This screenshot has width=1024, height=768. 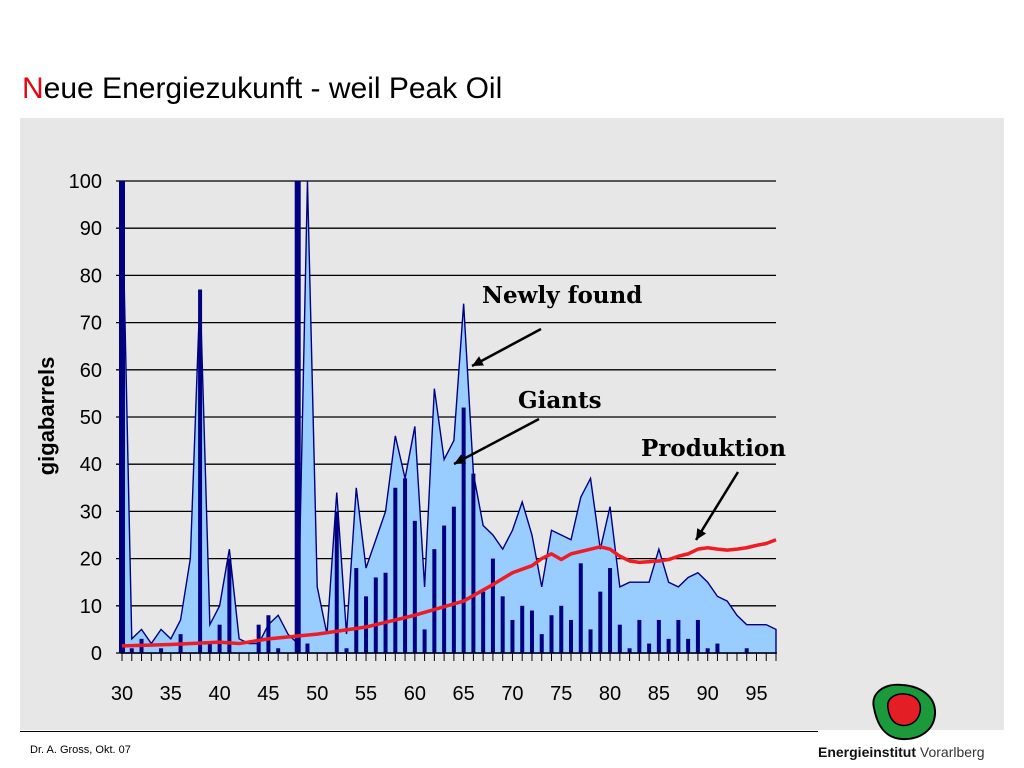 What do you see at coordinates (91, 512) in the screenshot?
I see `y-tick-label: 30` at bounding box center [91, 512].